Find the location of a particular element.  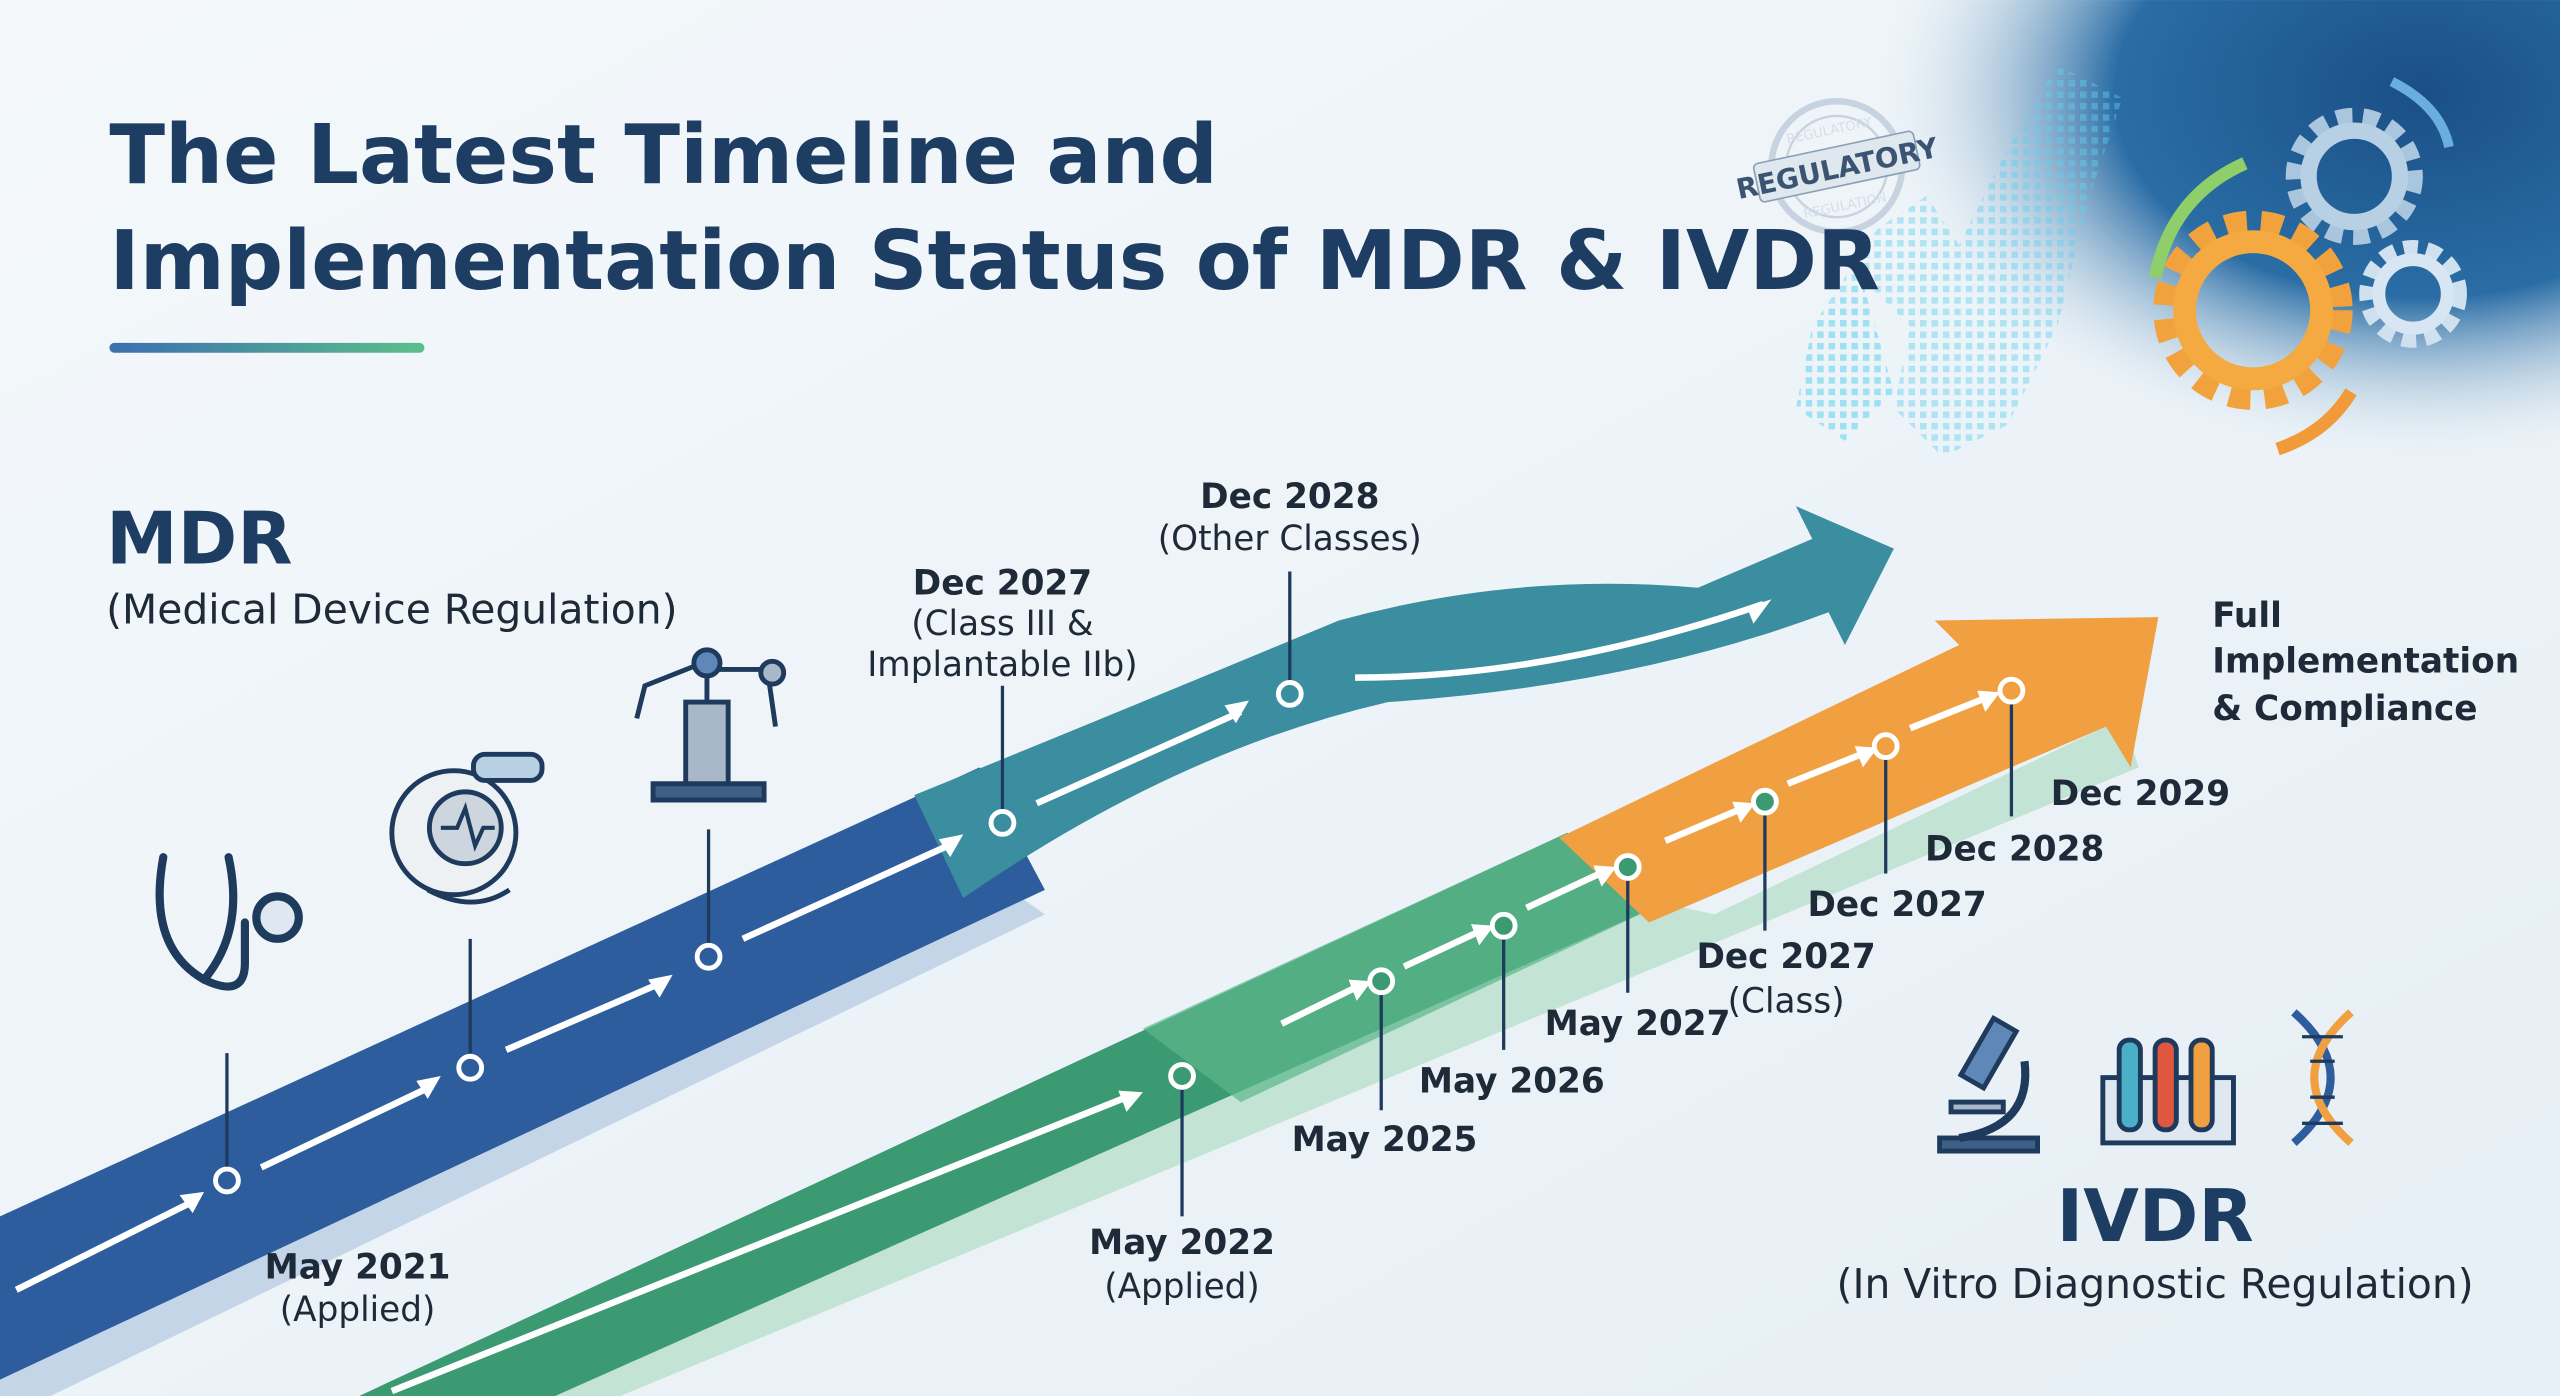

goal-line1: Full is located at coordinates (2247, 616).